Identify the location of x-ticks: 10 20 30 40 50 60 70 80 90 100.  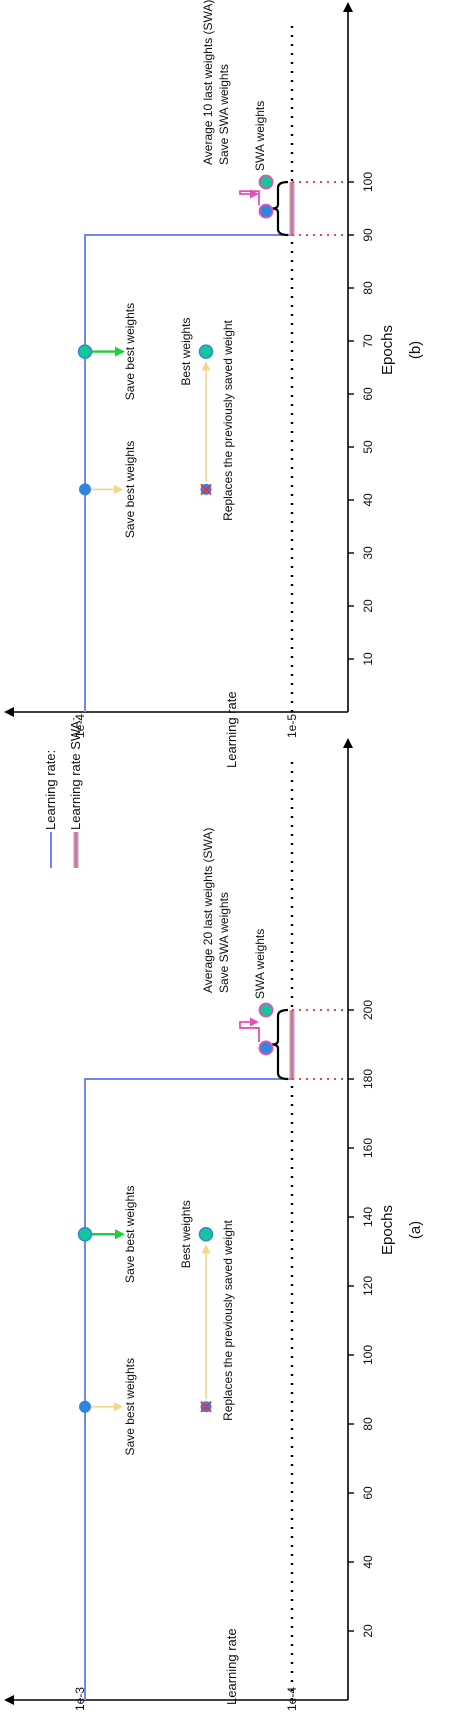
(361, 419).